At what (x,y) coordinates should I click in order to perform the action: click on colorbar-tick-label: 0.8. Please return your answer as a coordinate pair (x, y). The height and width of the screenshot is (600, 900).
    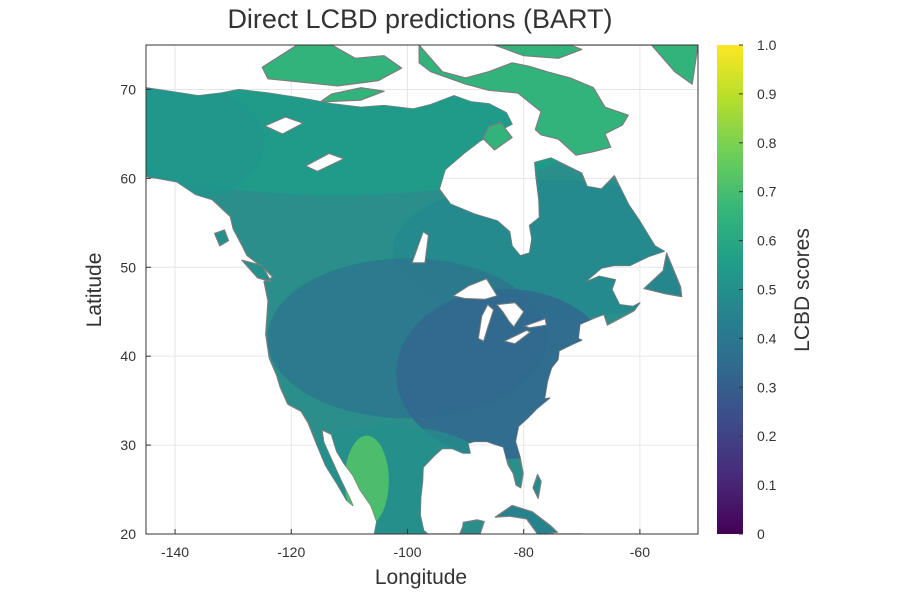
    Looking at the image, I should click on (767, 143).